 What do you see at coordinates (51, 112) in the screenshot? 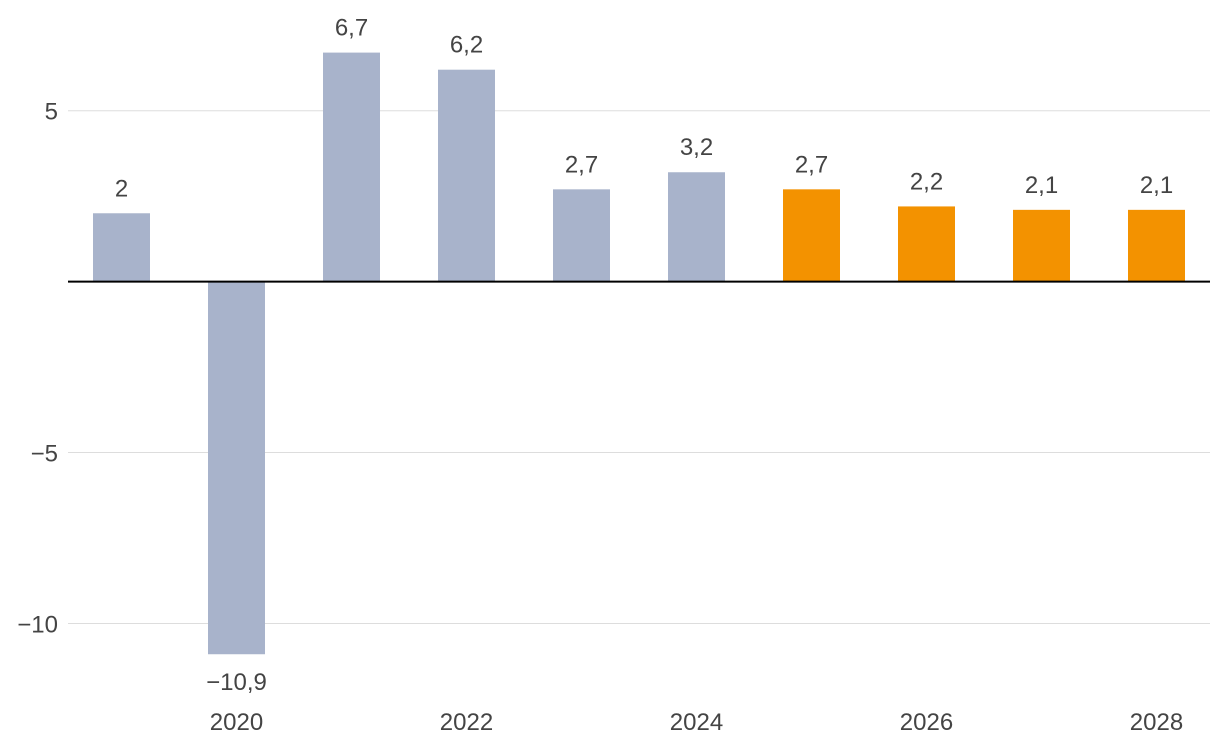
I see `y-tick-label: 5` at bounding box center [51, 112].